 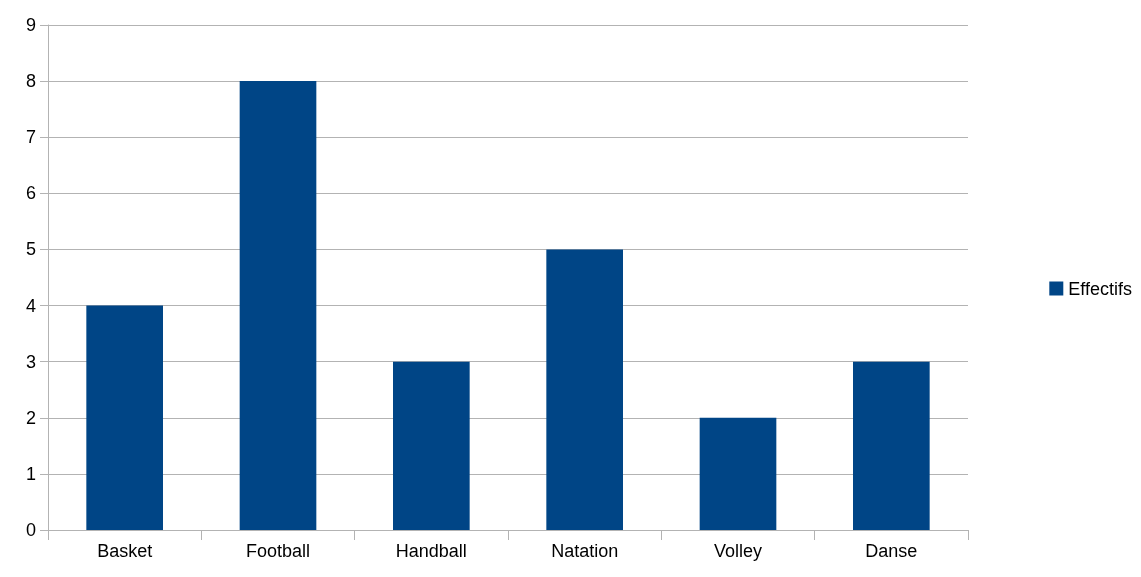 What do you see at coordinates (30, 361) in the screenshot?
I see `y-tick-label: 3` at bounding box center [30, 361].